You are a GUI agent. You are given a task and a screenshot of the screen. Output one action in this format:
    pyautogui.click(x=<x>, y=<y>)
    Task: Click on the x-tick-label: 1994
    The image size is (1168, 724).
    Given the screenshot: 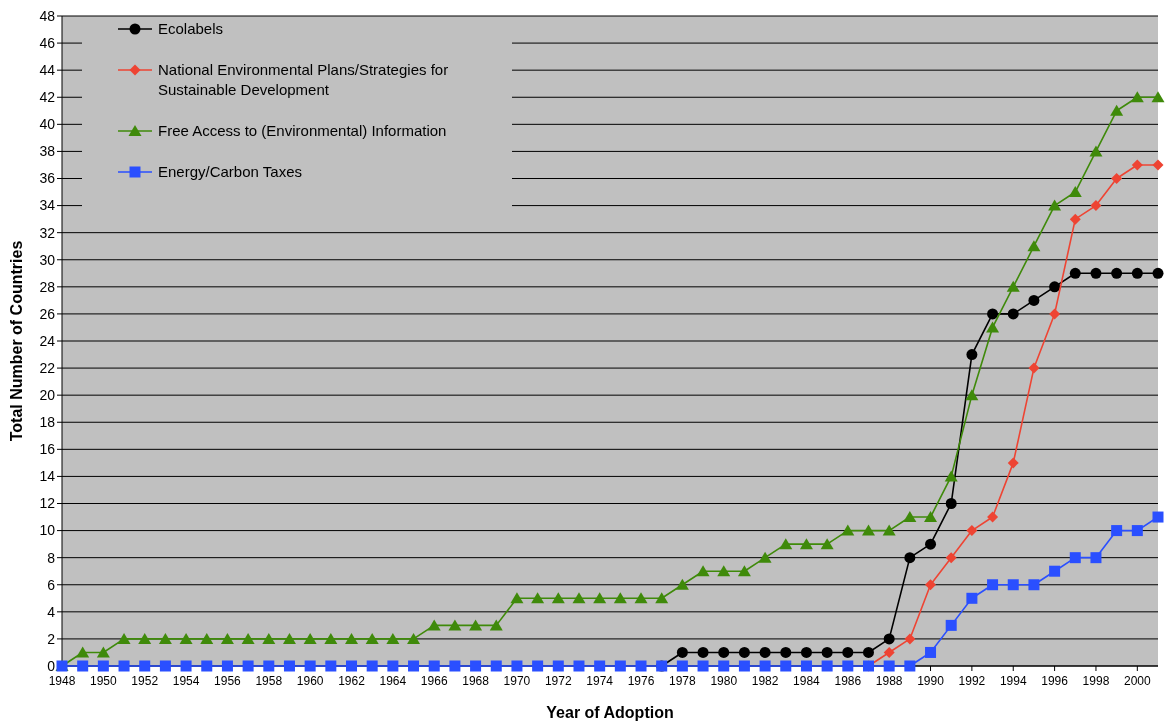 What is the action you would take?
    pyautogui.click(x=1013, y=681)
    